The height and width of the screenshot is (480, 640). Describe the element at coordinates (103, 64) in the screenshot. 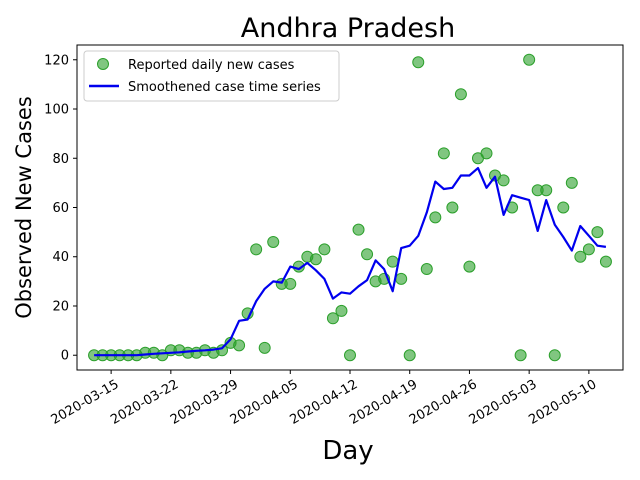

I see `legend-marker-scatter` at that location.